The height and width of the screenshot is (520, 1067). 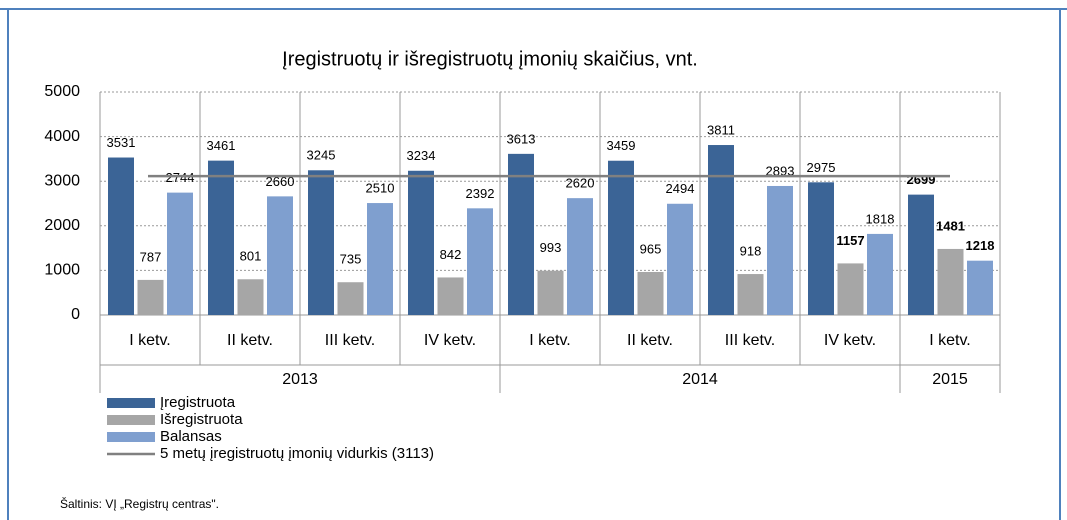 What do you see at coordinates (191, 436) in the screenshot?
I see `legend-label: Balansas` at bounding box center [191, 436].